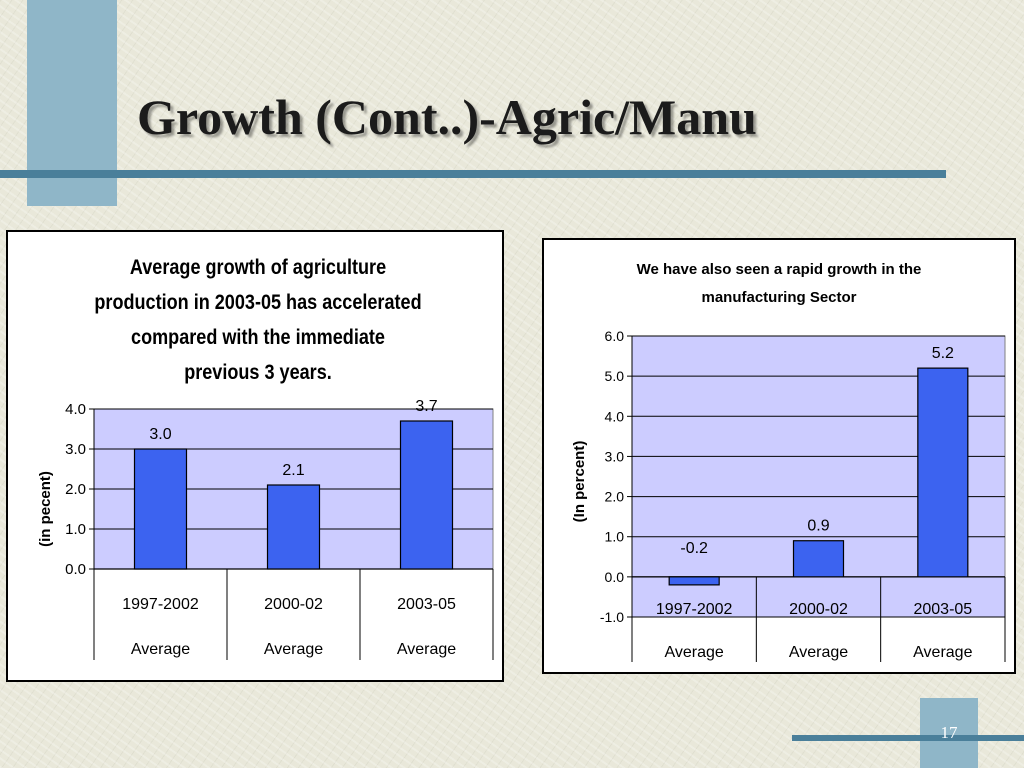 The height and width of the screenshot is (768, 1024). I want to click on decor-square-bottom, so click(949, 733).